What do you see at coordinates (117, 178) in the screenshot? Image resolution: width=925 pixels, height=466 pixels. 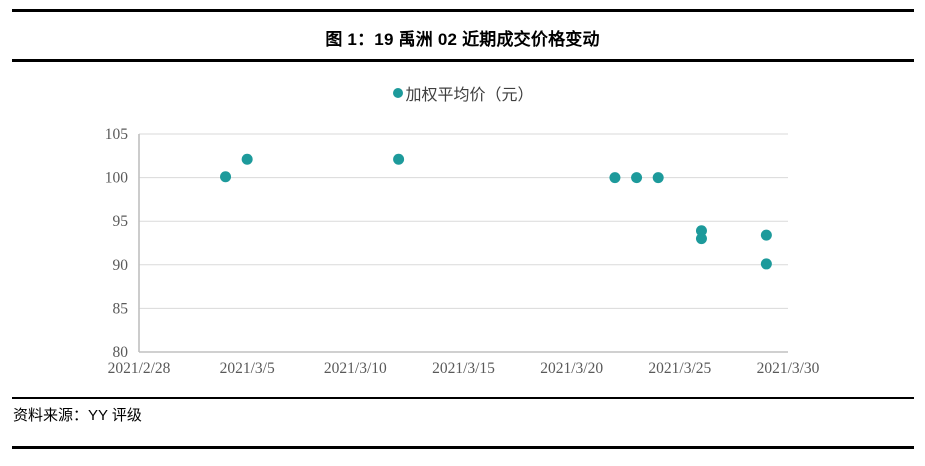 I see `y-tick-label: 100` at bounding box center [117, 178].